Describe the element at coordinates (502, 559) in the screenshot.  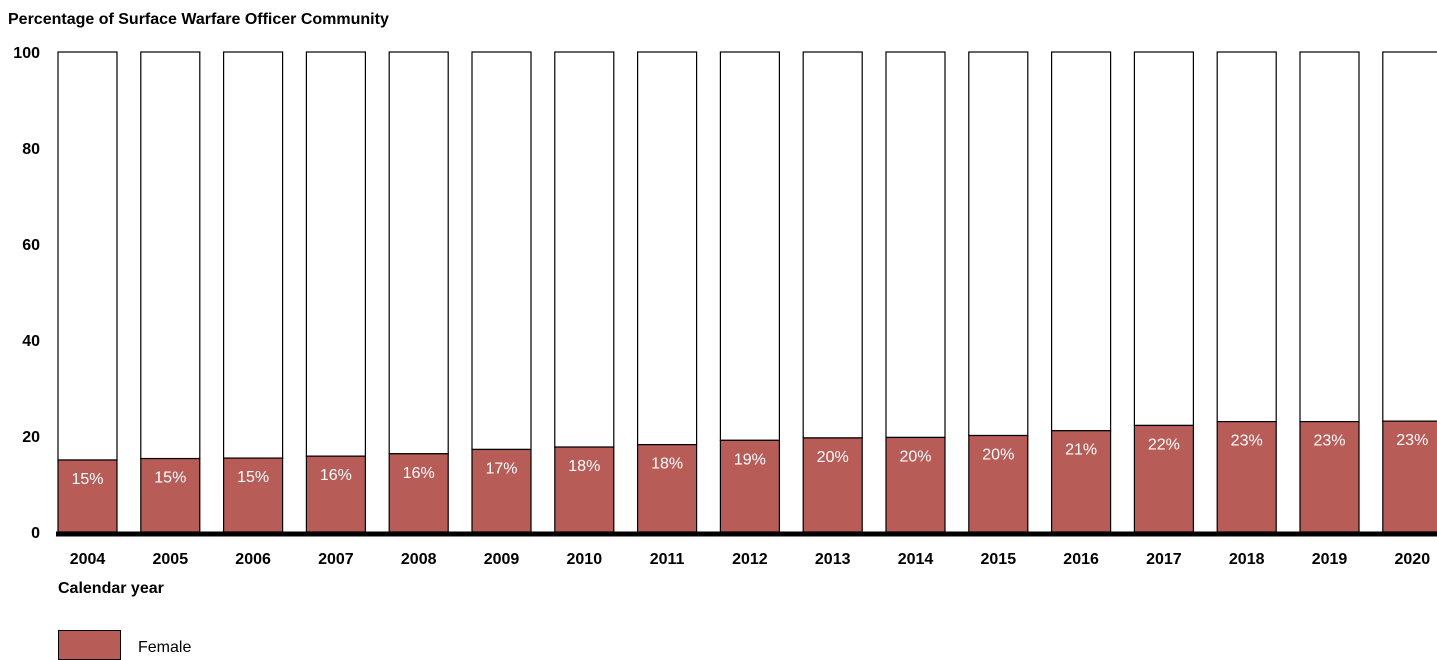
I see `x-tick-2009: 2009` at that location.